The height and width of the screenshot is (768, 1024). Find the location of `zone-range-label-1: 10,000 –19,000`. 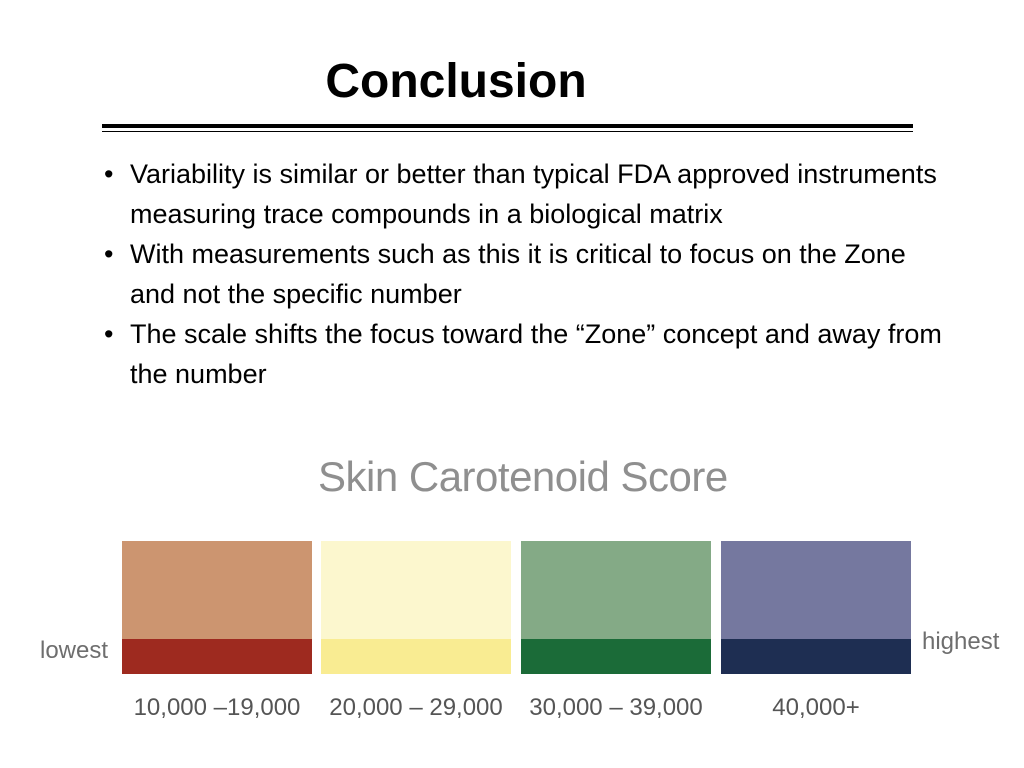

zone-range-label-1: 10,000 –19,000 is located at coordinates (217, 707).